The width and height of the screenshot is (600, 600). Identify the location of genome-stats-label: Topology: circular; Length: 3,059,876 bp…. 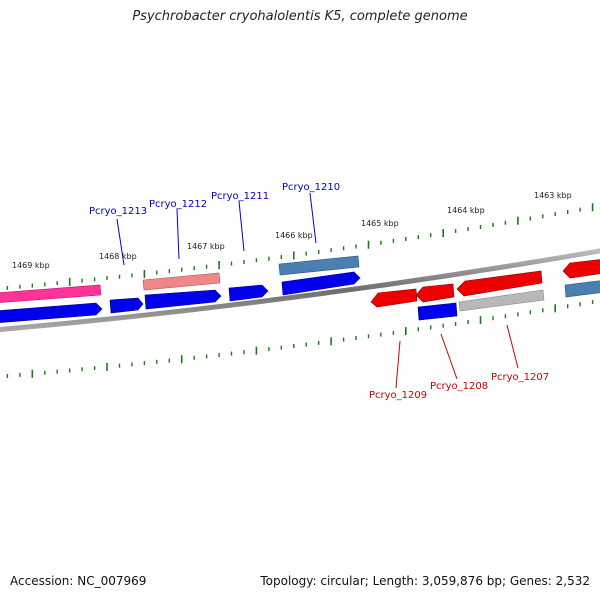
(425, 581).